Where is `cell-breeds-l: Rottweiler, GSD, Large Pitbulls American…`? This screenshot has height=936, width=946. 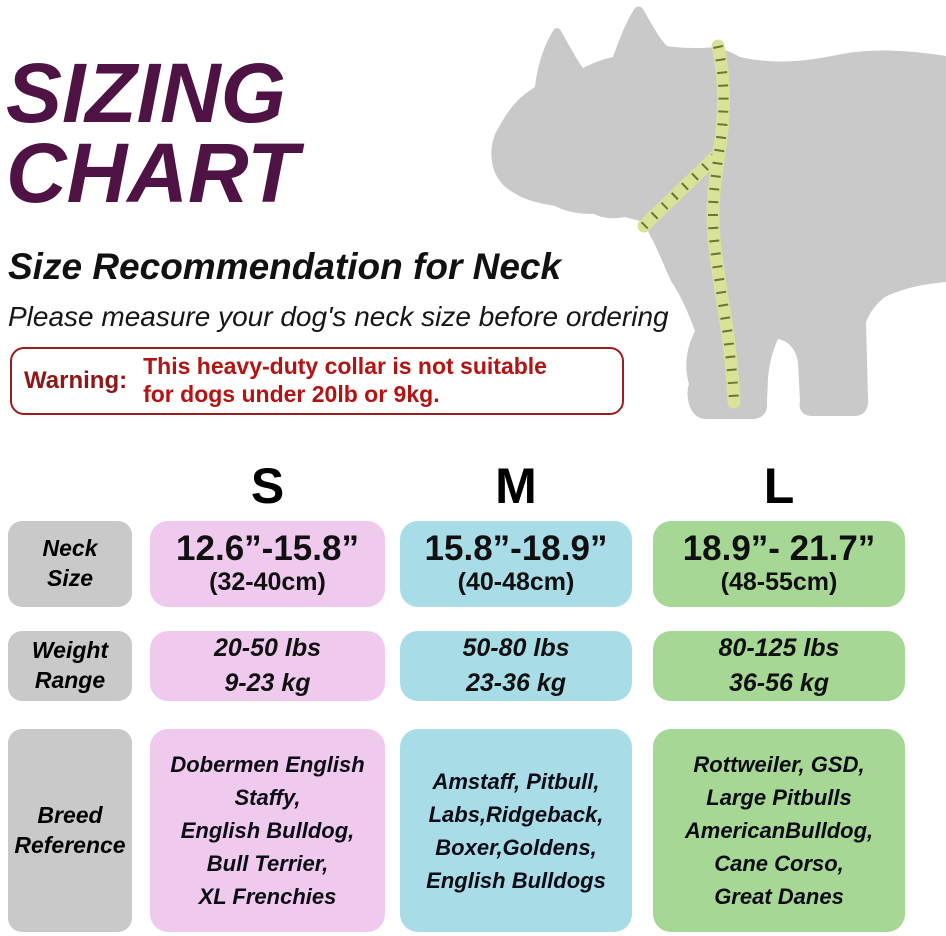 cell-breeds-l: Rottweiler, GSD, Large Pitbulls American… is located at coordinates (779, 830).